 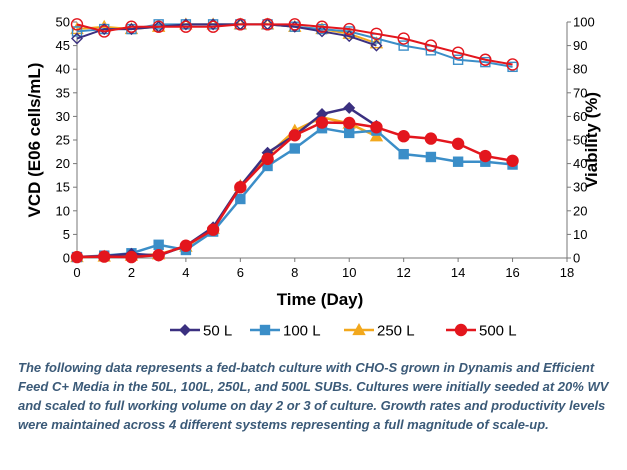 I want to click on legend-item-100-l: 100 L, so click(x=285, y=331).